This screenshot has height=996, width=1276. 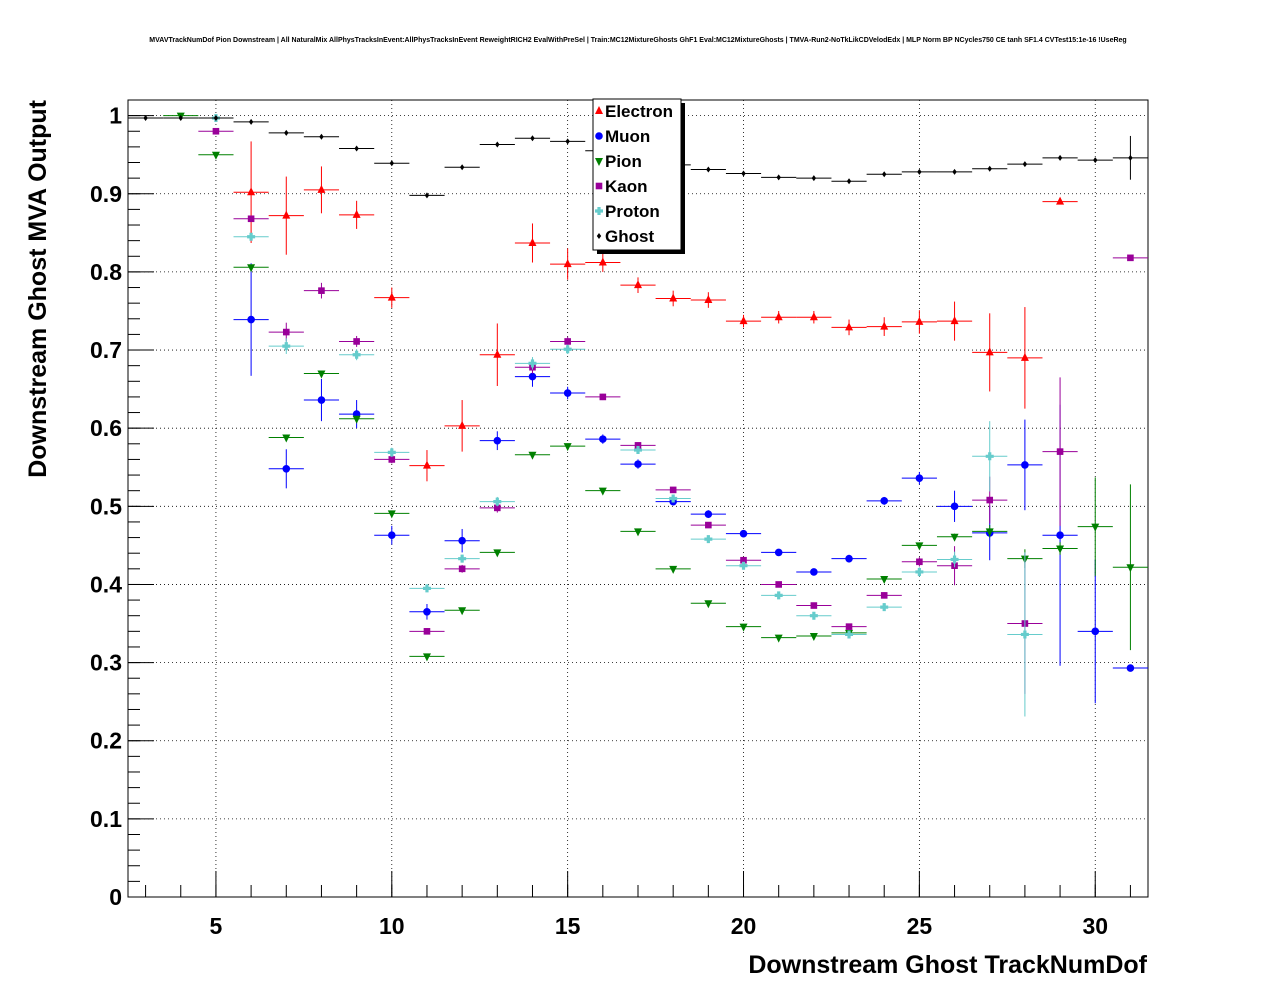 I want to click on legend-label-muon: Muon, so click(x=627, y=136).